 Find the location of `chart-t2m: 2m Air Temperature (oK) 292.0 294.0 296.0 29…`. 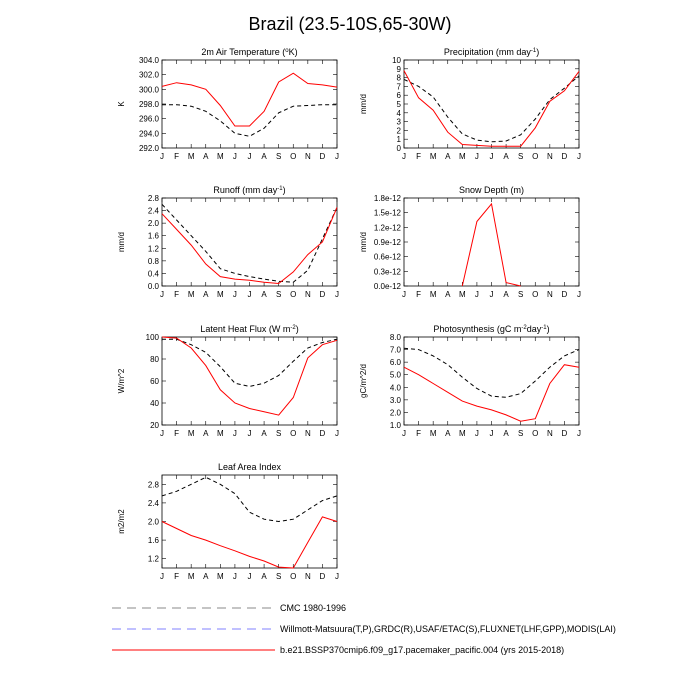

chart-t2m: 2m Air Temperature (oK) 292.0 294.0 296.0 29… is located at coordinates (228, 104).